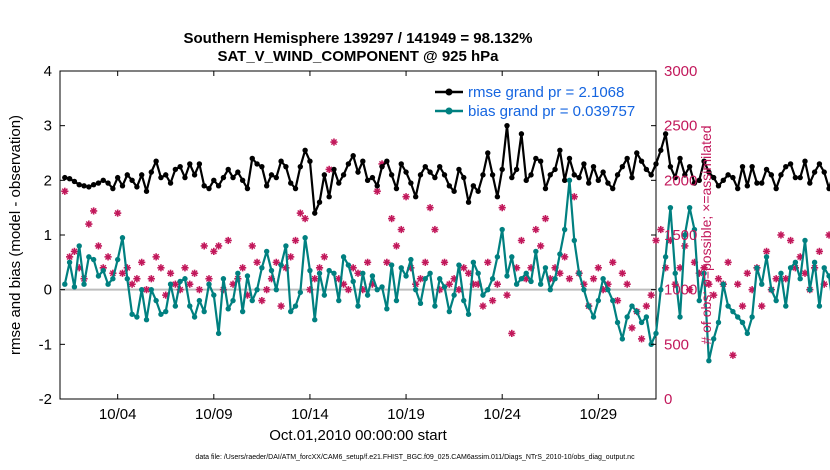  Describe the element at coordinates (358, 56) in the screenshot. I see `chart-subtitle: SAT_V_WIND_COMPONENT @ 925 hPa` at that location.